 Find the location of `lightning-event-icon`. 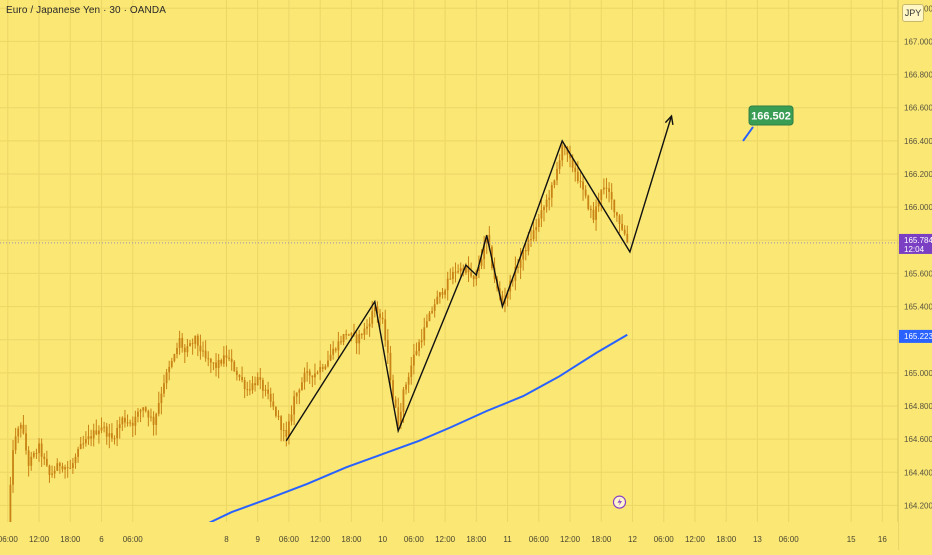

lightning-event-icon is located at coordinates (619, 502).